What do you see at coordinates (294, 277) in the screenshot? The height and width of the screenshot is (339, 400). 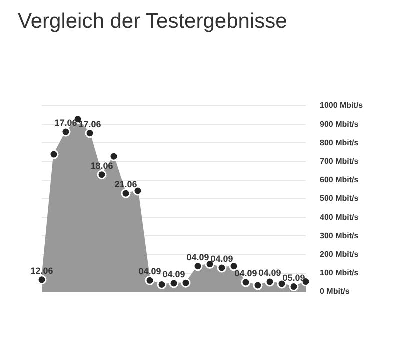 I see `x-tick-label: 05.09` at bounding box center [294, 277].